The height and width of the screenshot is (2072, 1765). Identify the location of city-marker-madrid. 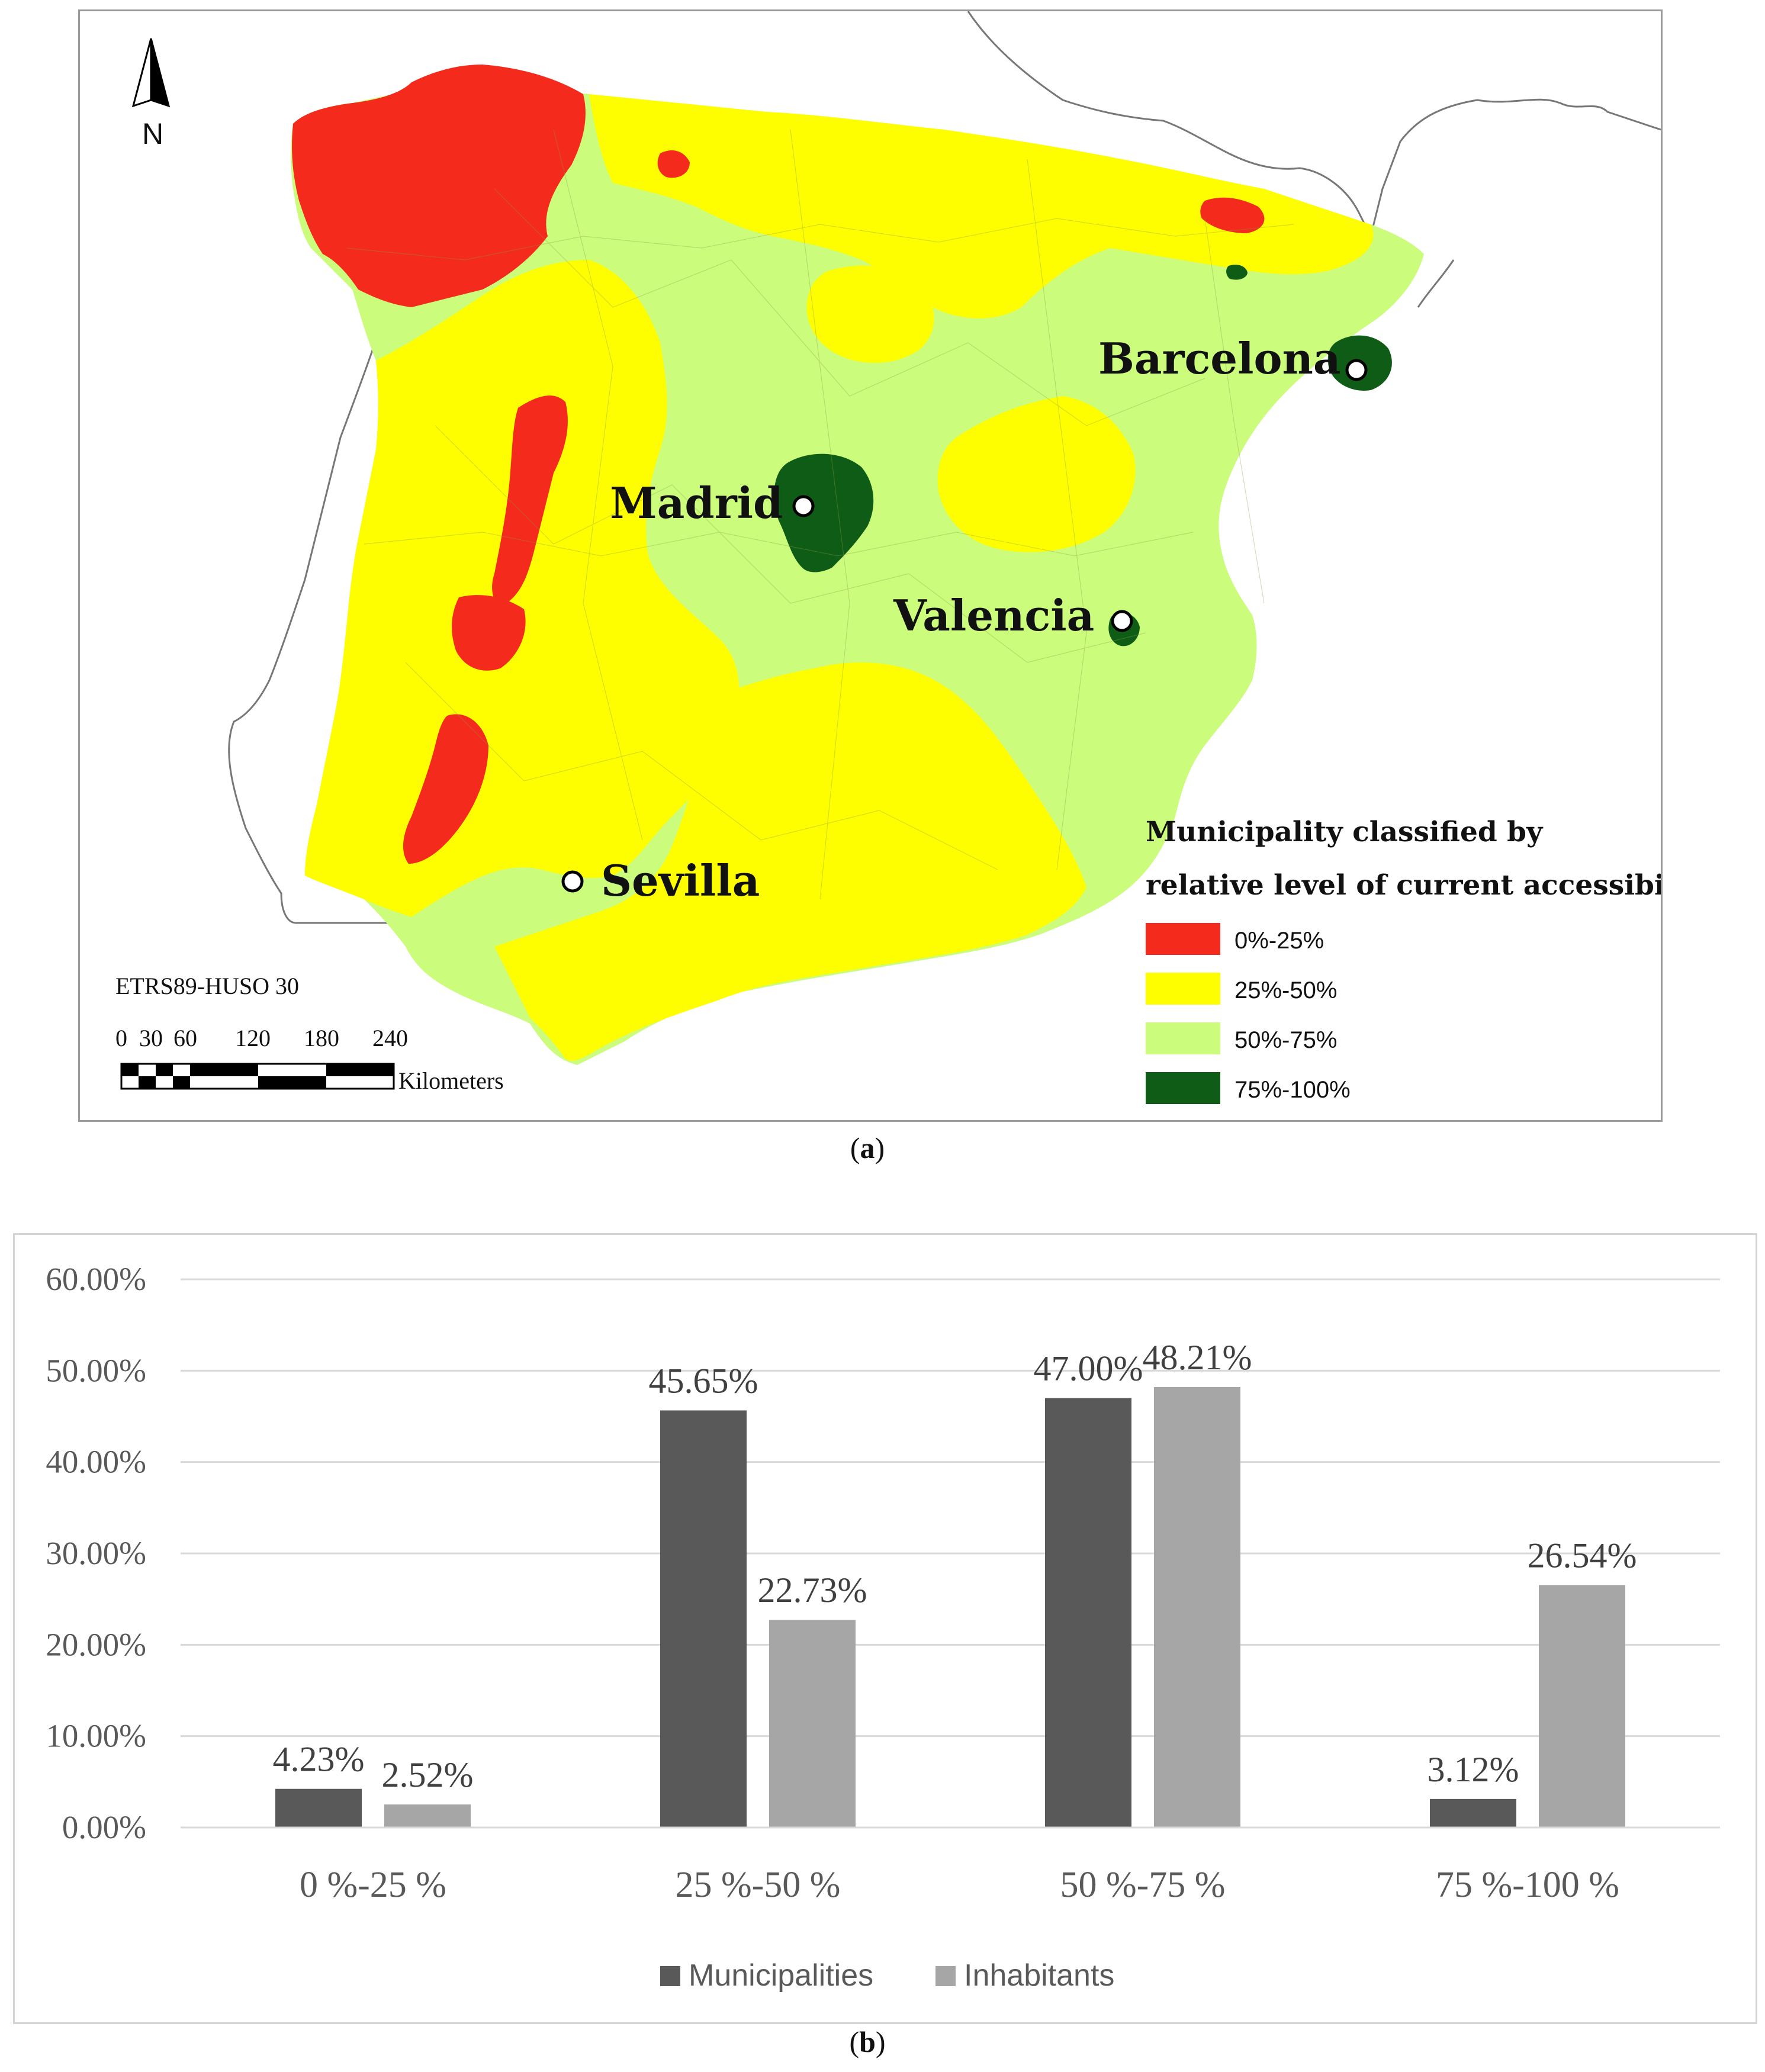
(803, 506).